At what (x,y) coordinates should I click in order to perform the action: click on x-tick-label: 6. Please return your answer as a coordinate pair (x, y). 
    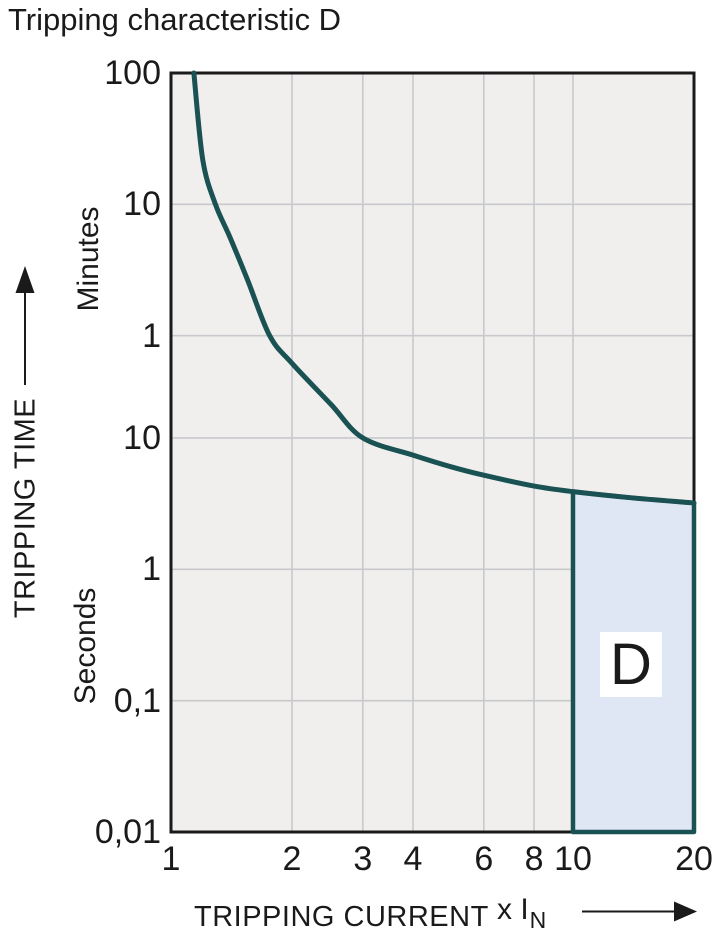
    Looking at the image, I should click on (484, 859).